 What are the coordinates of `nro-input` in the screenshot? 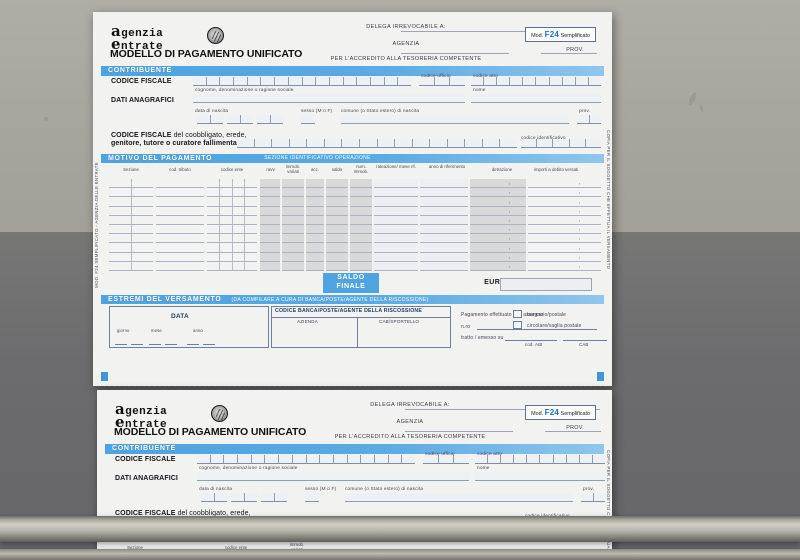 It's located at (537, 330).